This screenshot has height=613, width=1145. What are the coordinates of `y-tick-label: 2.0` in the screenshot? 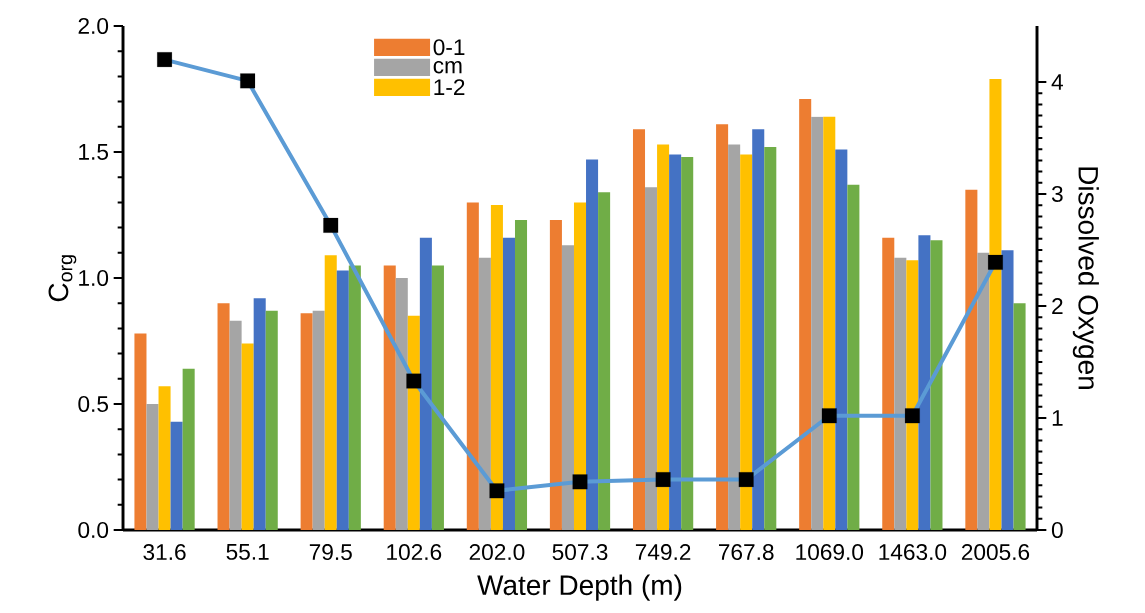 It's located at (93, 26).